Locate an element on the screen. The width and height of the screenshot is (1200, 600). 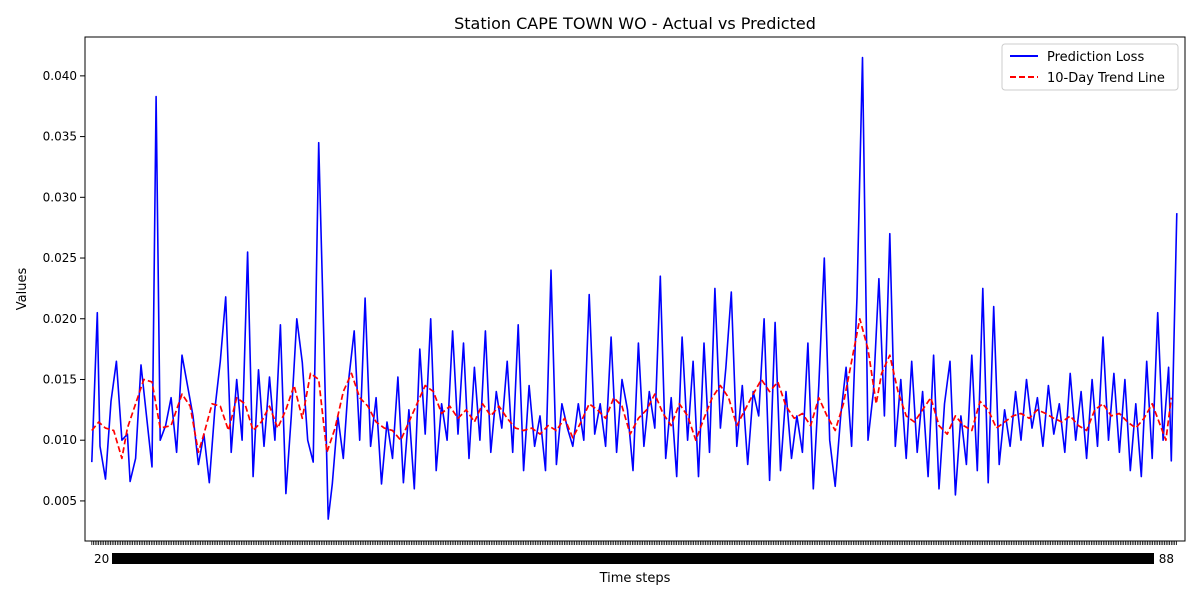
y-axis-label: Values is located at coordinates (22, 289).